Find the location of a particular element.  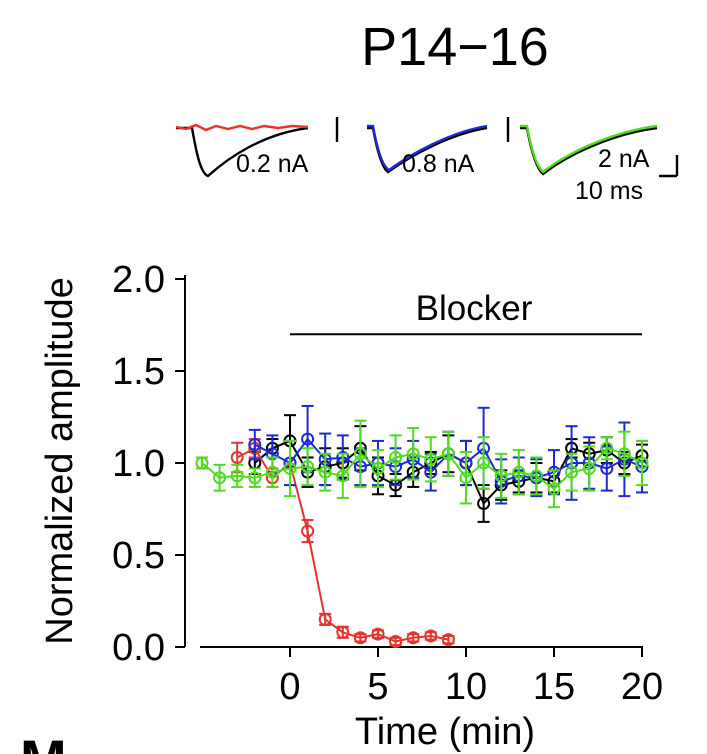

y-ticks: 0.0 0.5 1.0 1.5 2.0 is located at coordinates (148, 464).